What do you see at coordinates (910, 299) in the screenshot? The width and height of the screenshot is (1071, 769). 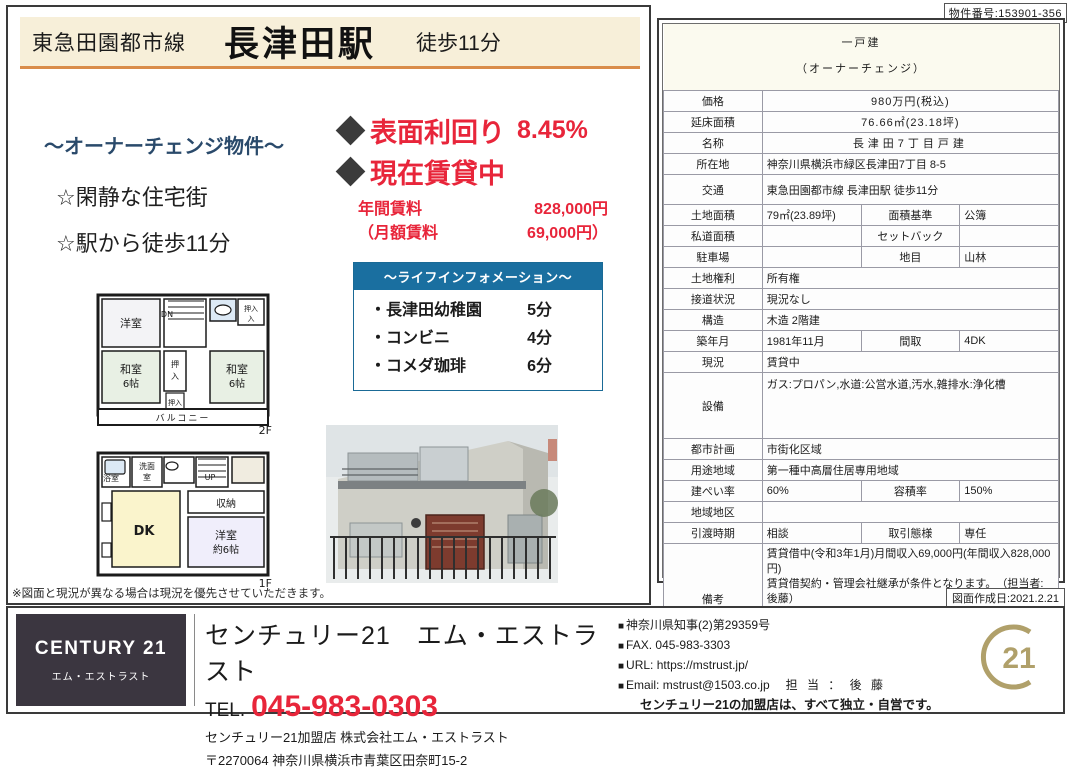 I see `row-value-road-access: 現況なし` at bounding box center [910, 299].